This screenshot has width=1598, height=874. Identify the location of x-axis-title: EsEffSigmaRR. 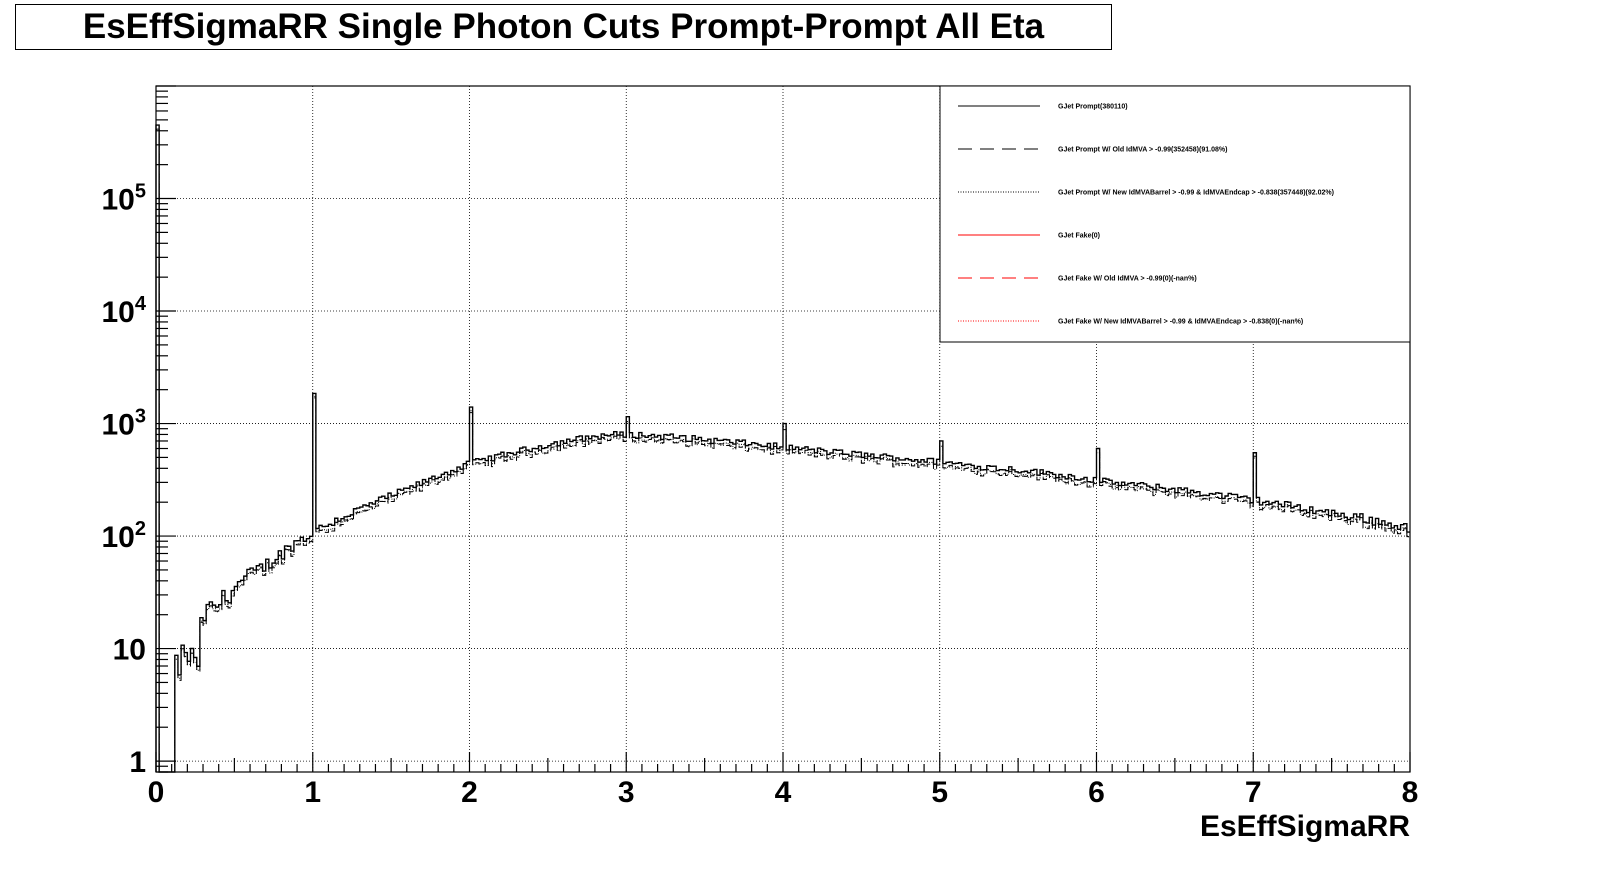
(1305, 826).